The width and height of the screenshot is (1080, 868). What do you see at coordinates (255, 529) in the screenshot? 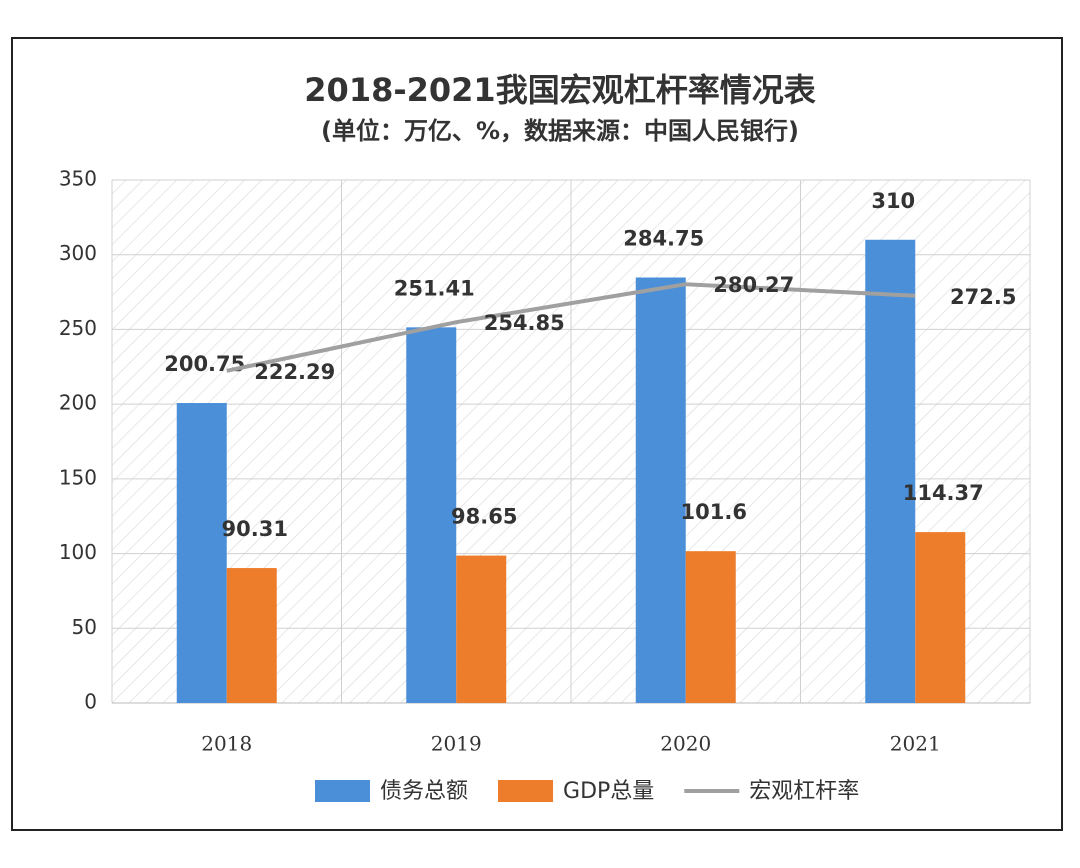
I see `data-label: 90.31` at bounding box center [255, 529].